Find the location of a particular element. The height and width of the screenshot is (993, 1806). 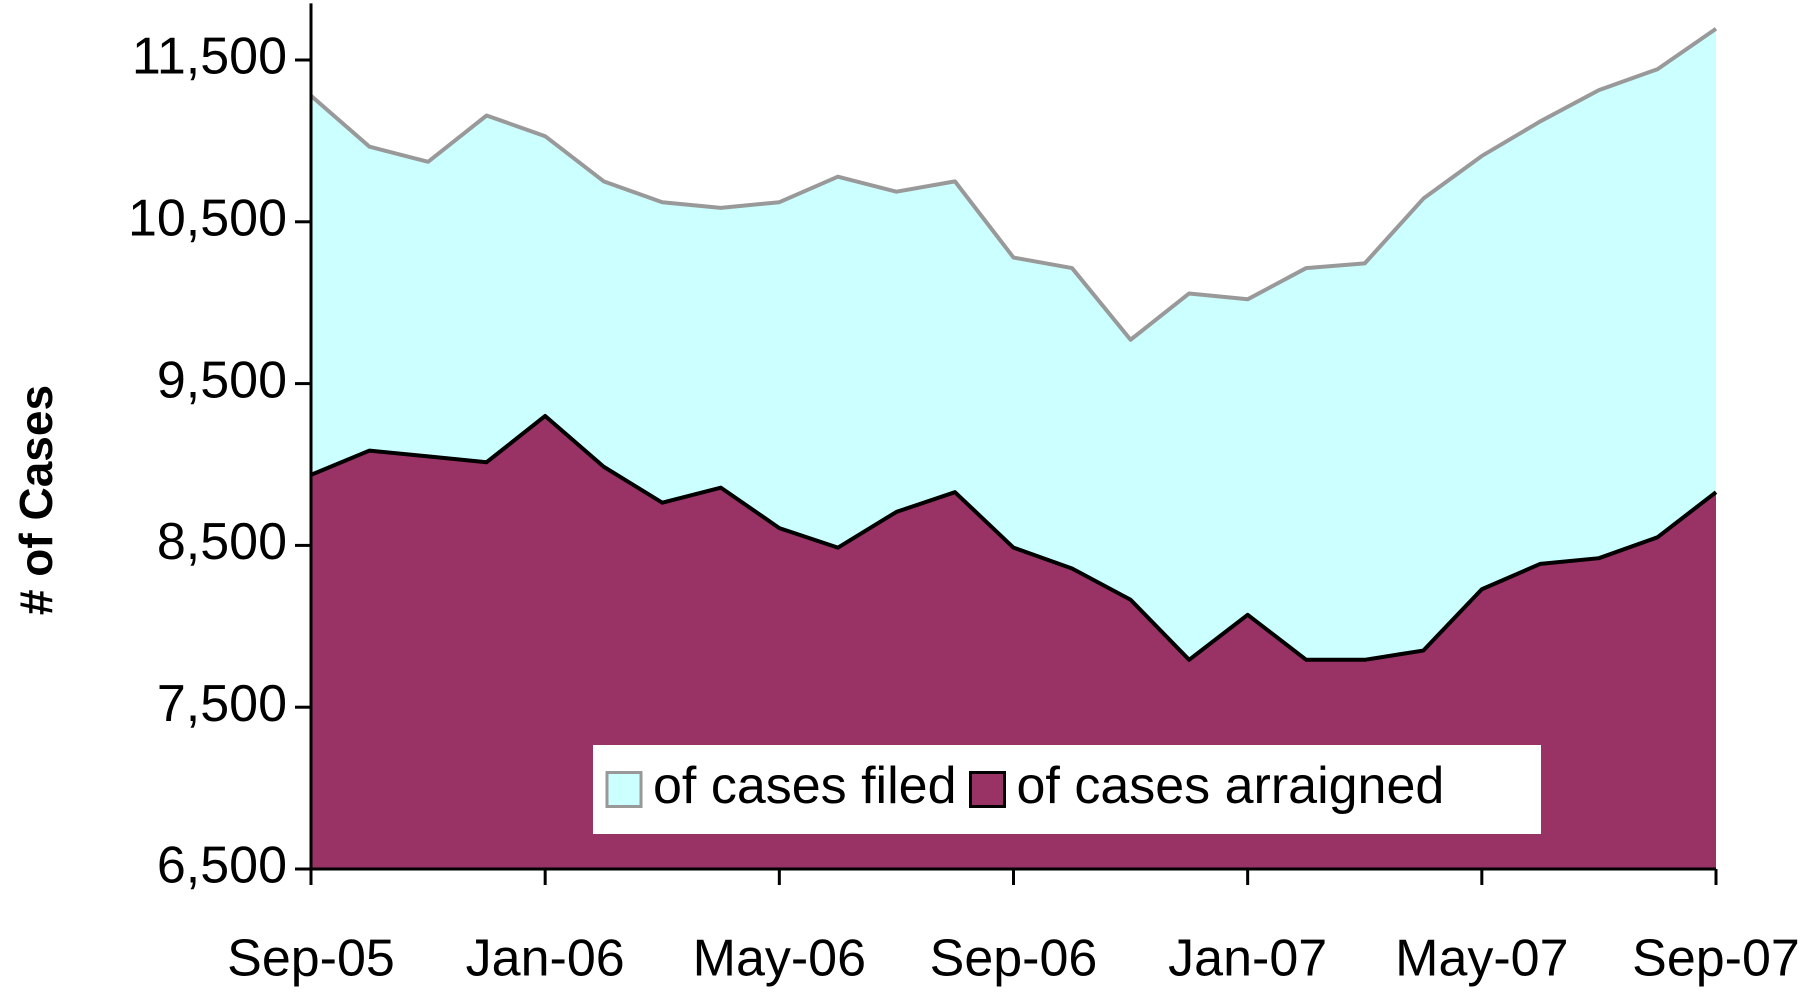

x-tick-label: Sep-06 is located at coordinates (1014, 959).